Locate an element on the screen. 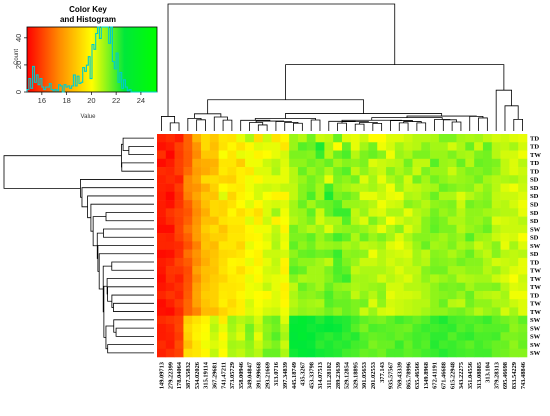 The height and width of the screenshot is (416, 550). column-label: 1349.8968 is located at coordinates (426, 375).